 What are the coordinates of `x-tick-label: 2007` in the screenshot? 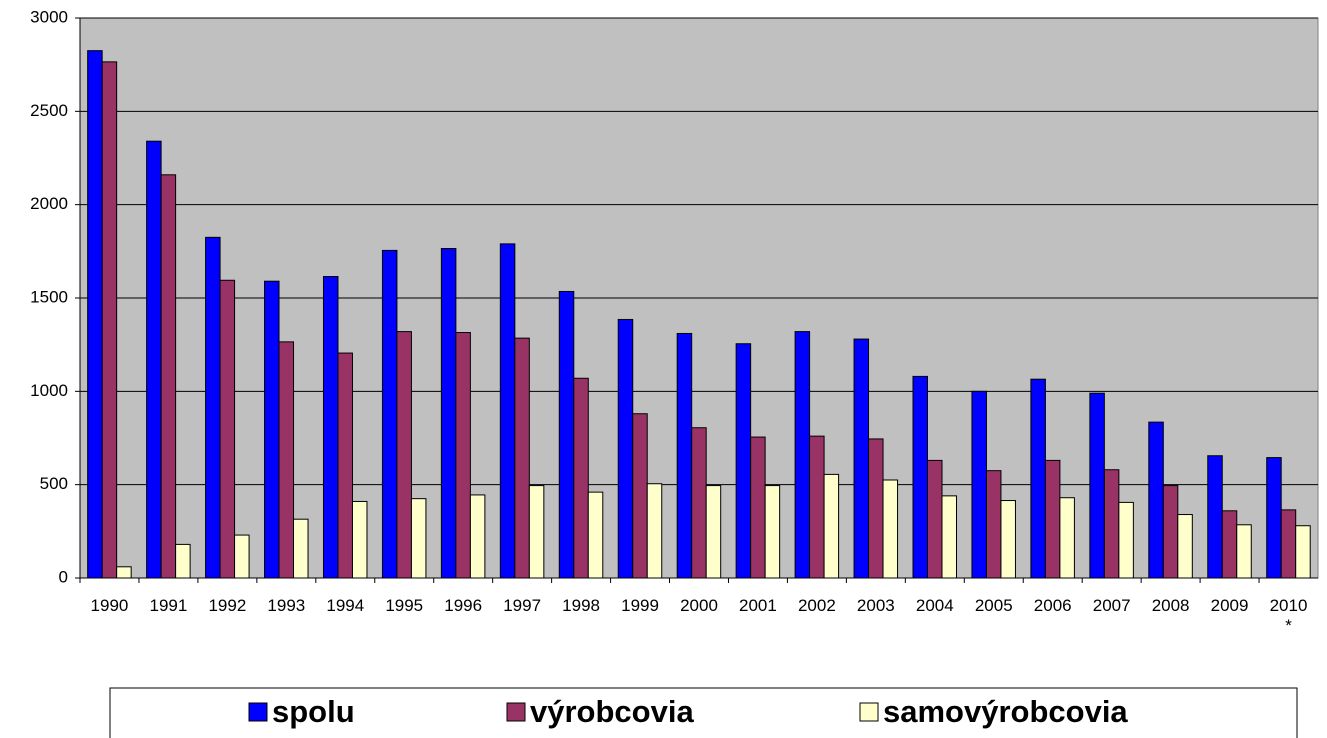 It's located at (1111, 605).